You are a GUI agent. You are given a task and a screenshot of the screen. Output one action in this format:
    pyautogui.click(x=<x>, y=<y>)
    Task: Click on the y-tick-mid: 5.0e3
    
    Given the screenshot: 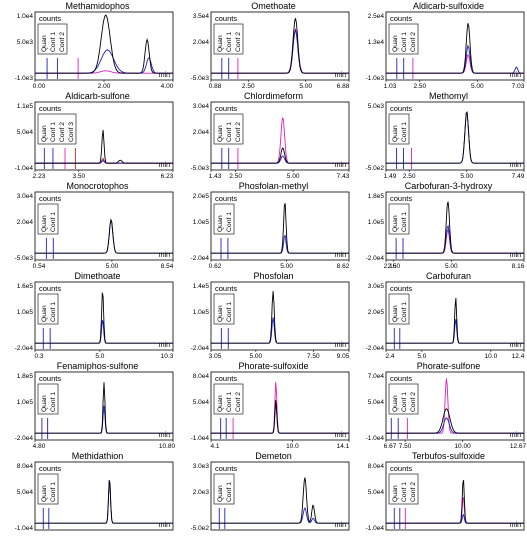 What is the action you would take?
    pyautogui.click(x=25, y=42)
    